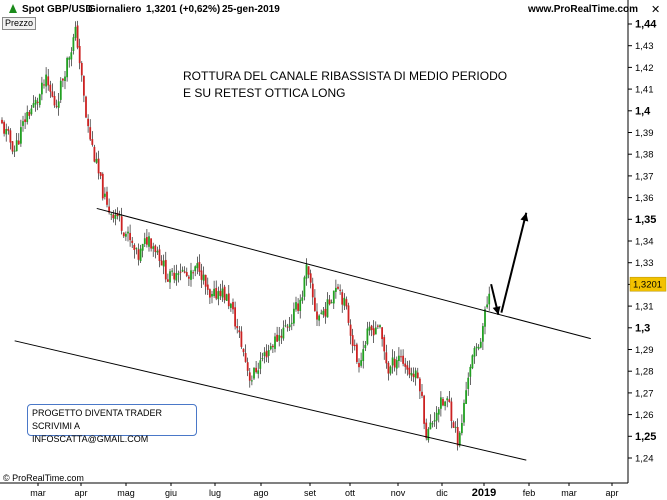 This screenshot has width=667, height=500. I want to click on y-tick-label: 1,43, so click(644, 46).